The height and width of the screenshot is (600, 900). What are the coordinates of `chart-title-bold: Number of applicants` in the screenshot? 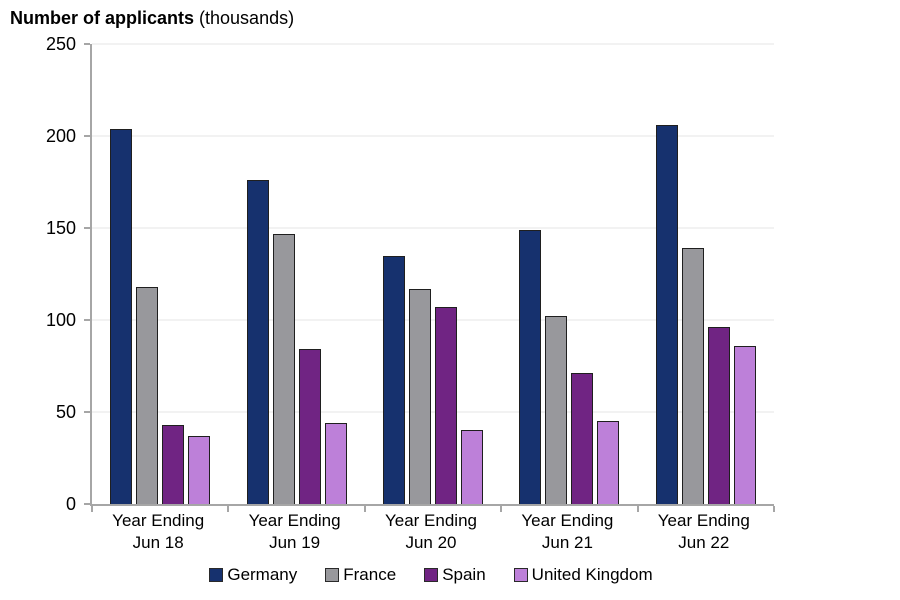 It's located at (102, 18).